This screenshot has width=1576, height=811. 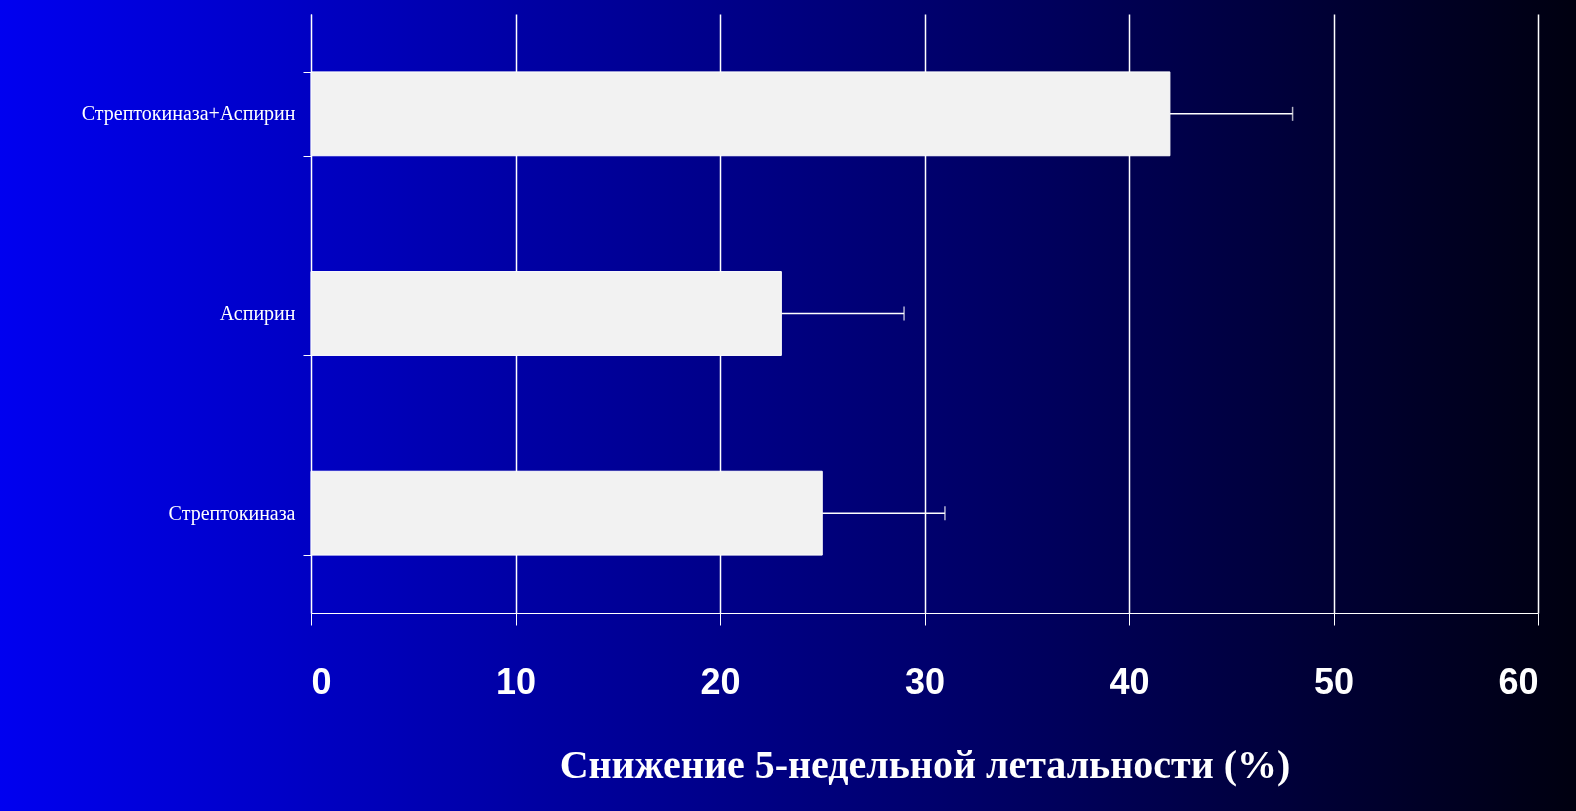 What do you see at coordinates (257, 313) in the screenshot?
I see `y-tick-label: Аспирин` at bounding box center [257, 313].